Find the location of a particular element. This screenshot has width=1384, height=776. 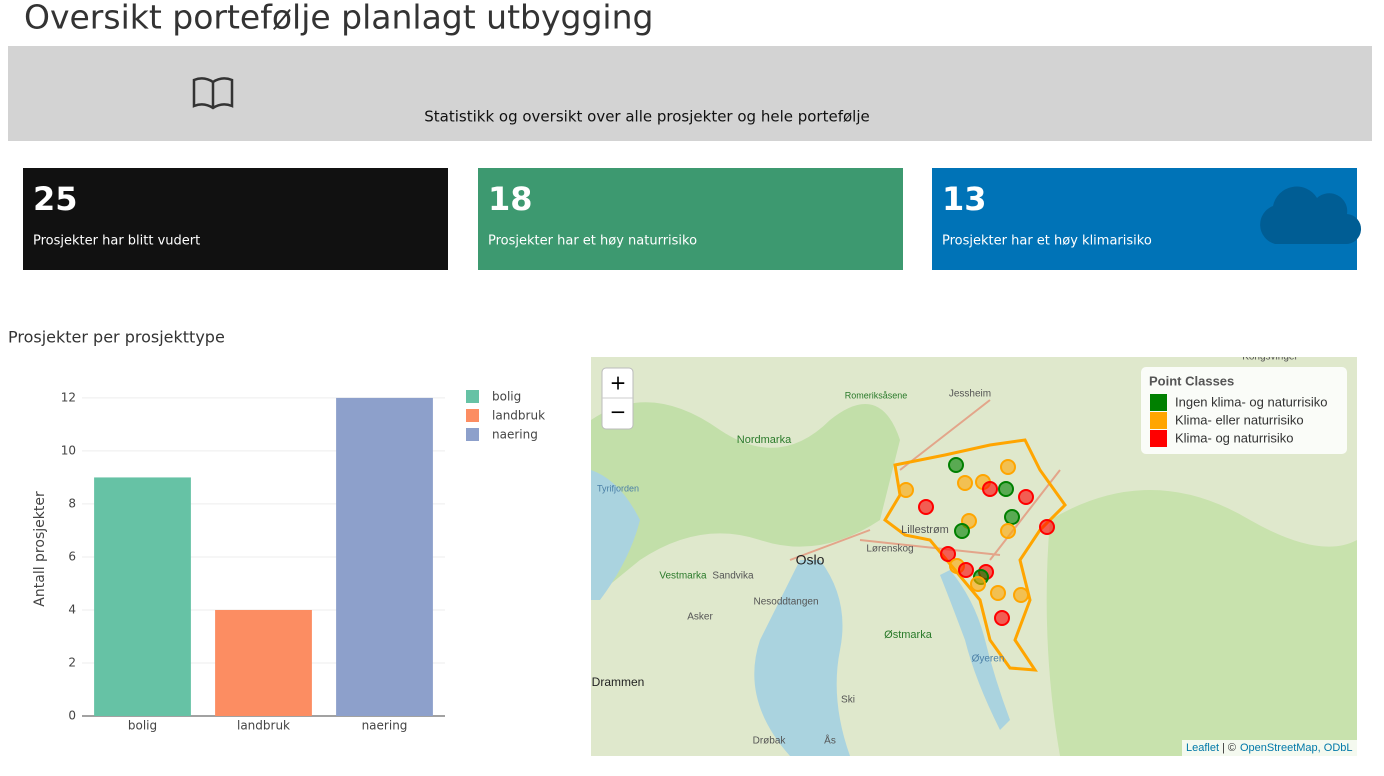

map-legend-title: Point Classes is located at coordinates (1191, 380).